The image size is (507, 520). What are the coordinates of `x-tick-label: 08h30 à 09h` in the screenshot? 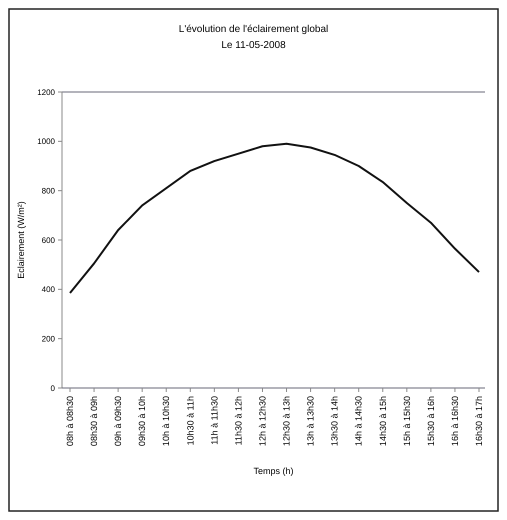 It's located at (94, 421).